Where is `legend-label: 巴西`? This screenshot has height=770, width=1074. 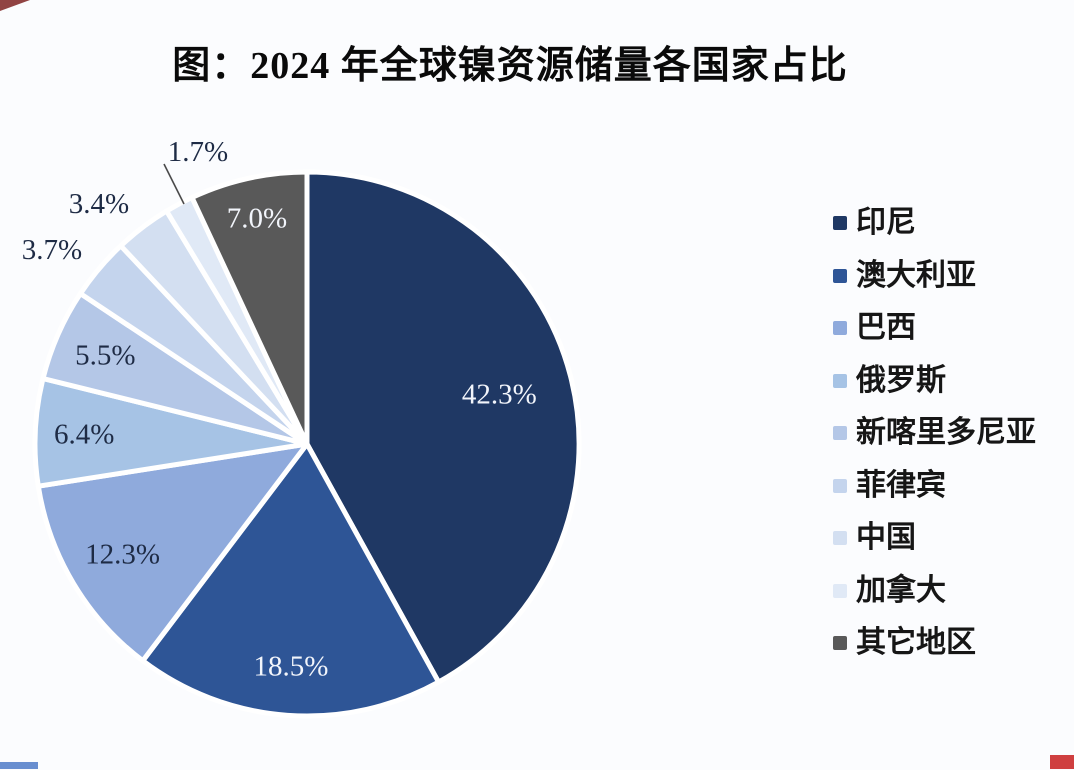
legend-label: 巴西 is located at coordinates (886, 327).